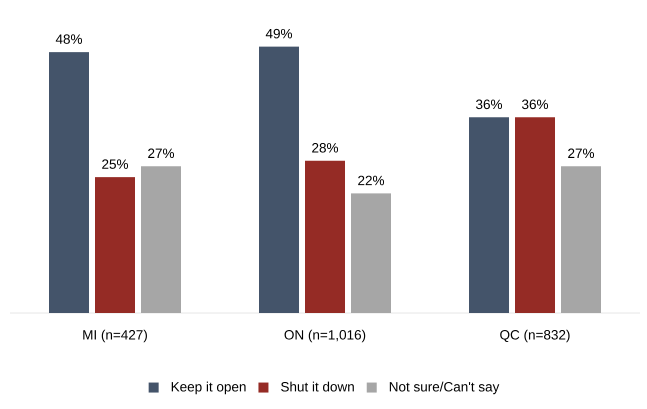 This screenshot has width=647, height=409. Describe the element at coordinates (69, 39) in the screenshot. I see `data-label: 48%` at that location.